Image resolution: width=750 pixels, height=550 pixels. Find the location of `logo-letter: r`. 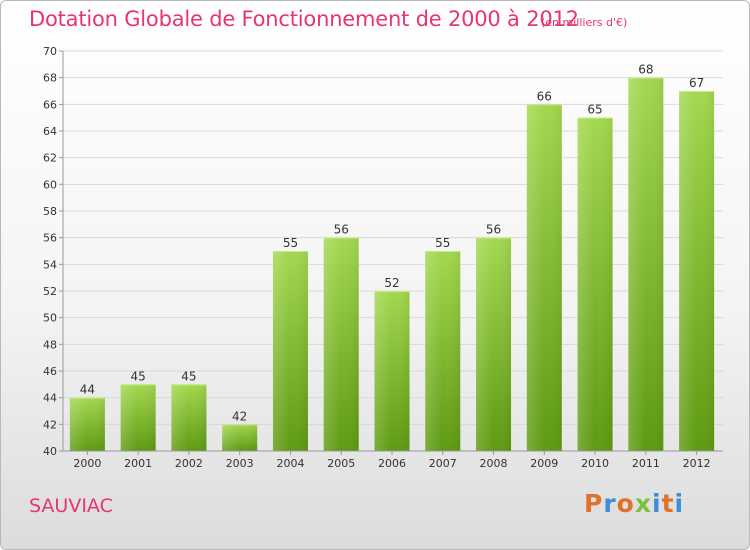

logo-letter: r is located at coordinates (610, 503).